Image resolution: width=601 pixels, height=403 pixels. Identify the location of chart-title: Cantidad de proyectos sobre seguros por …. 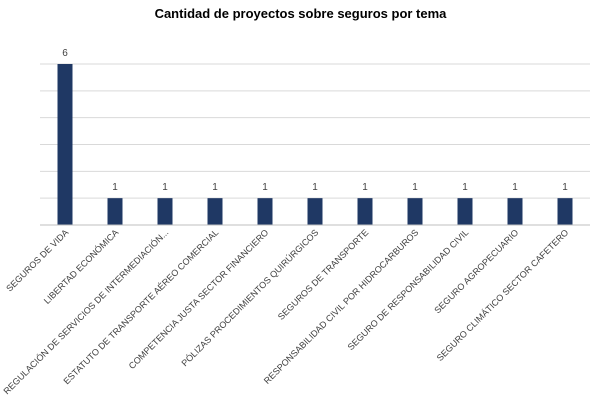
(300, 13).